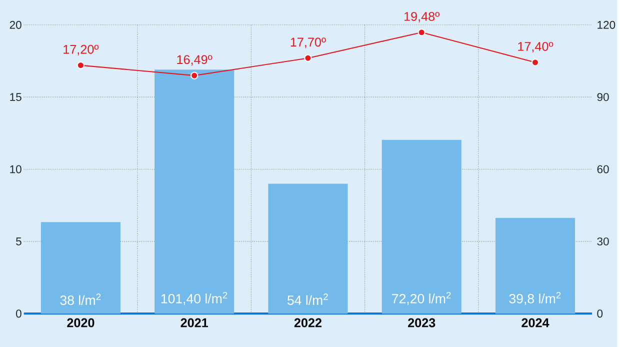 The height and width of the screenshot is (347, 620). I want to click on data-label: 54 l/m$^{2}$, so click(308, 299).